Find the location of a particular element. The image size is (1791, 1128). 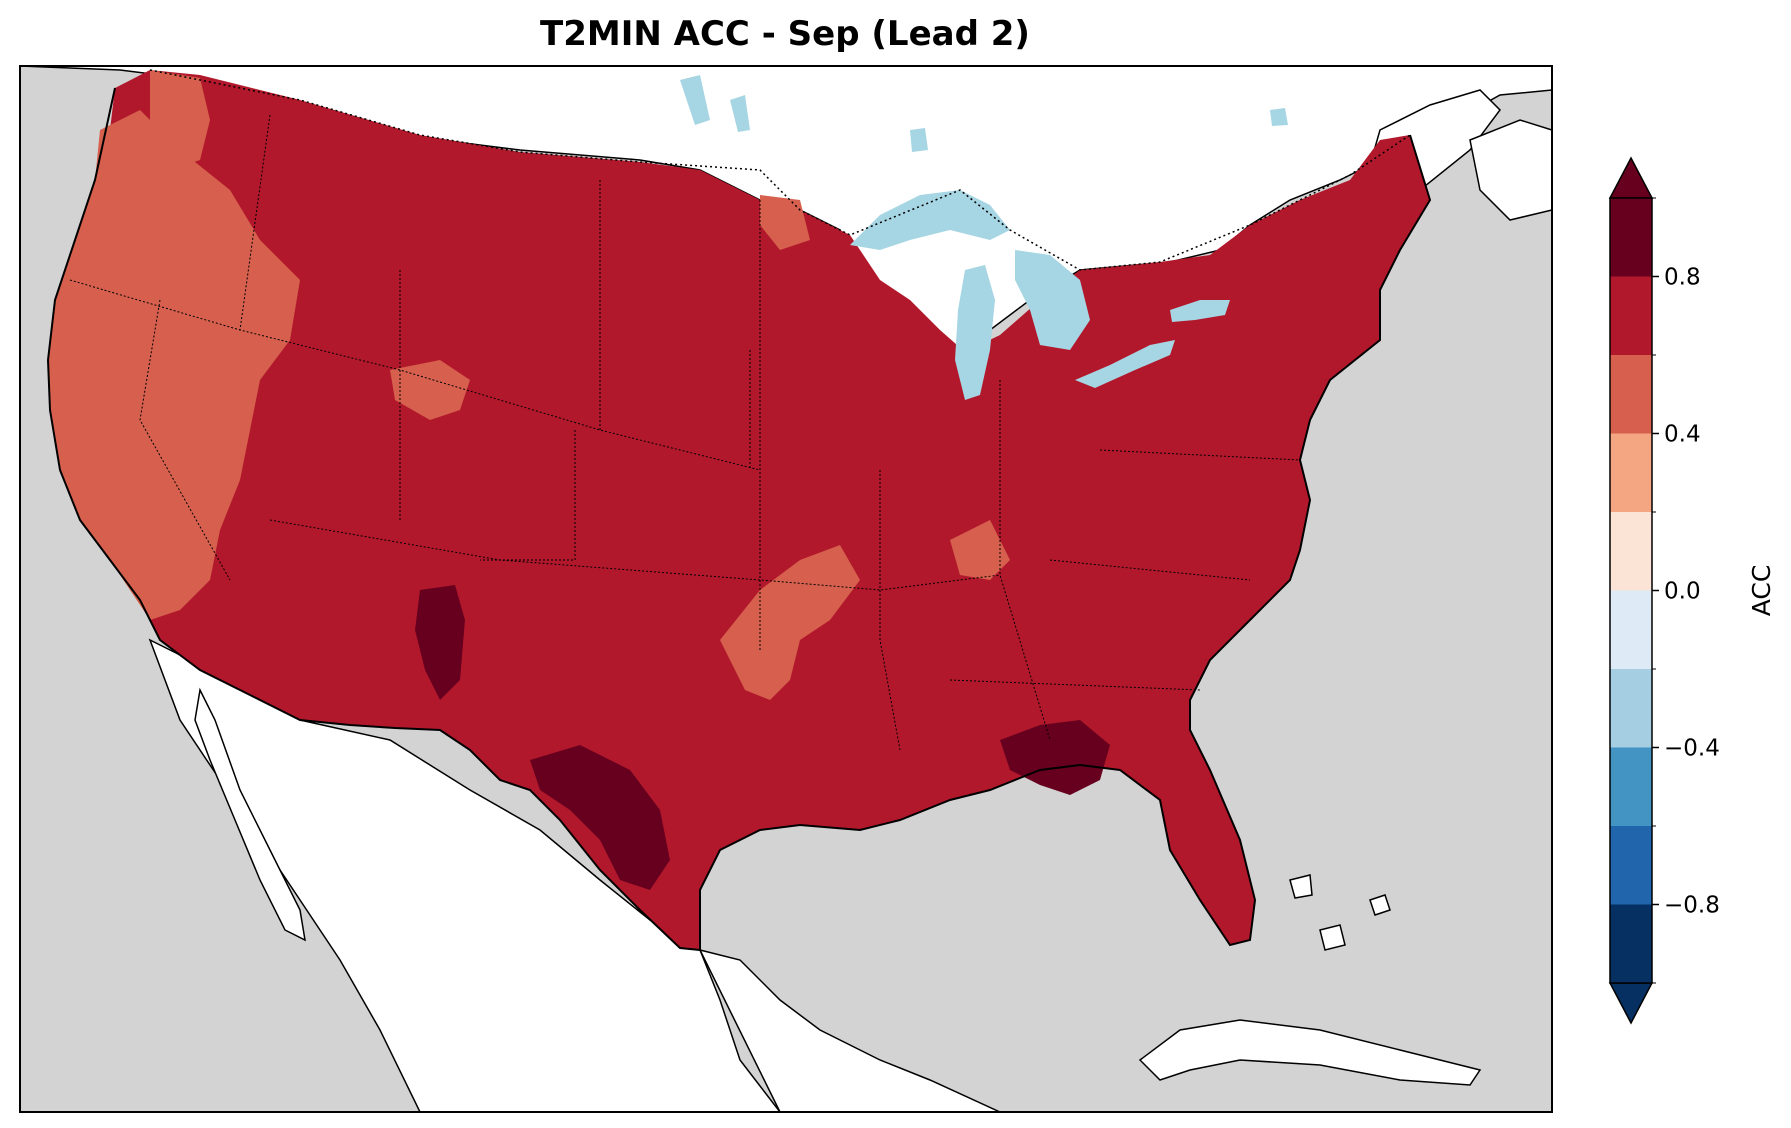

colorbar-label: ACC is located at coordinates (1761, 591).